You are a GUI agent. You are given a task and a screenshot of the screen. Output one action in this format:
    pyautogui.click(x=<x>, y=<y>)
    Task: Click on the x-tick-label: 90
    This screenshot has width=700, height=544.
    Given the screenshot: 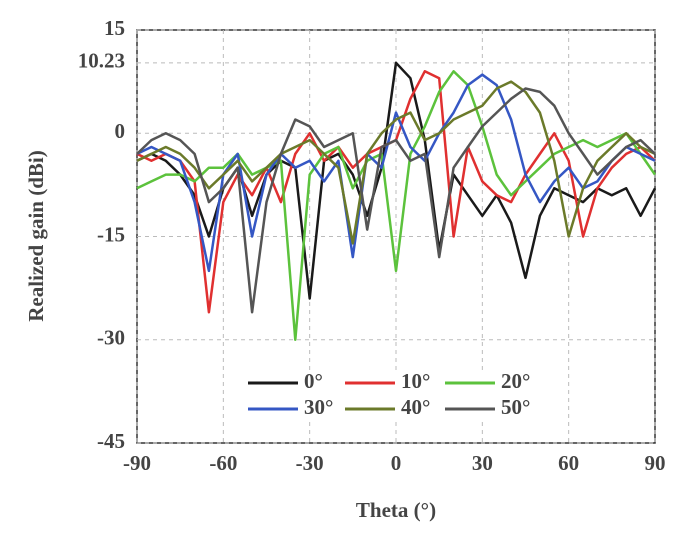 What is the action you would take?
    pyautogui.click(x=655, y=463)
    